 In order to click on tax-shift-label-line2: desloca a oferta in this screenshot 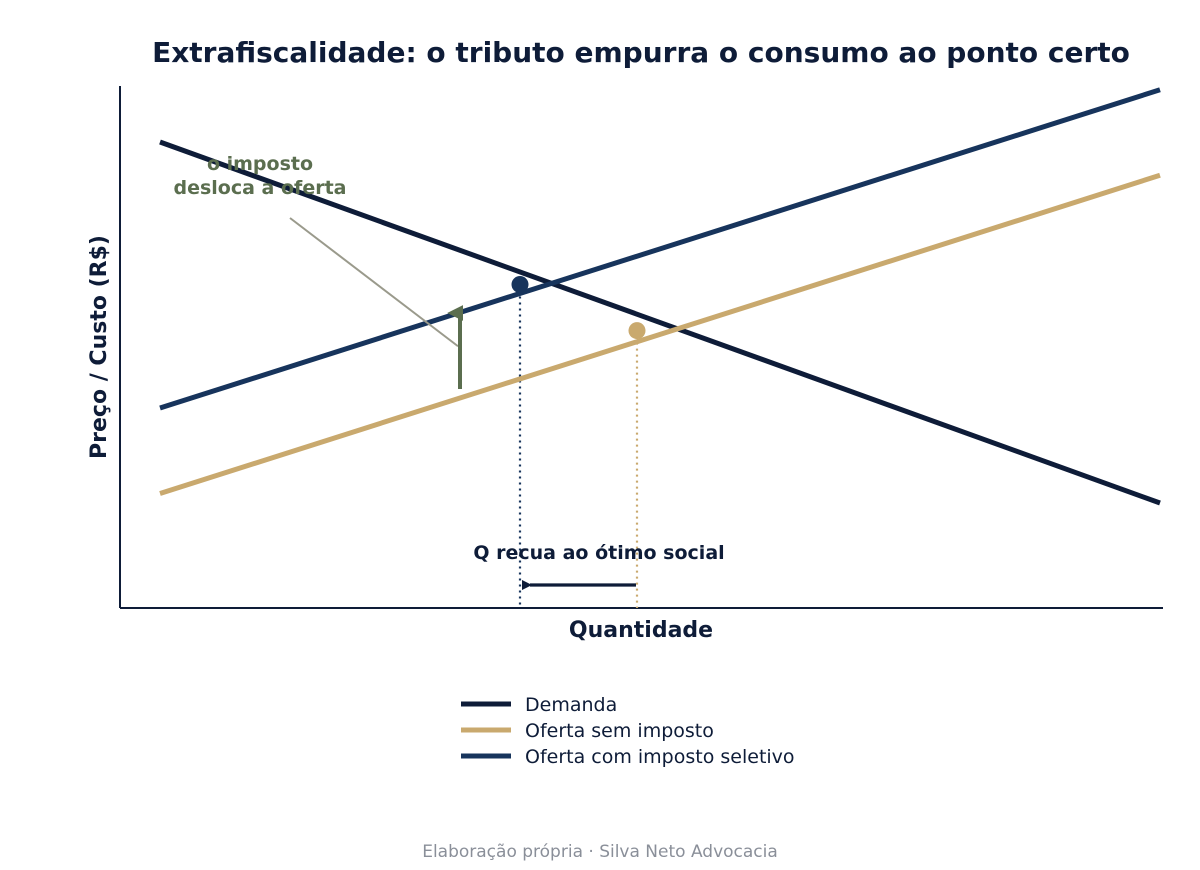, I will do `click(260, 188)`.